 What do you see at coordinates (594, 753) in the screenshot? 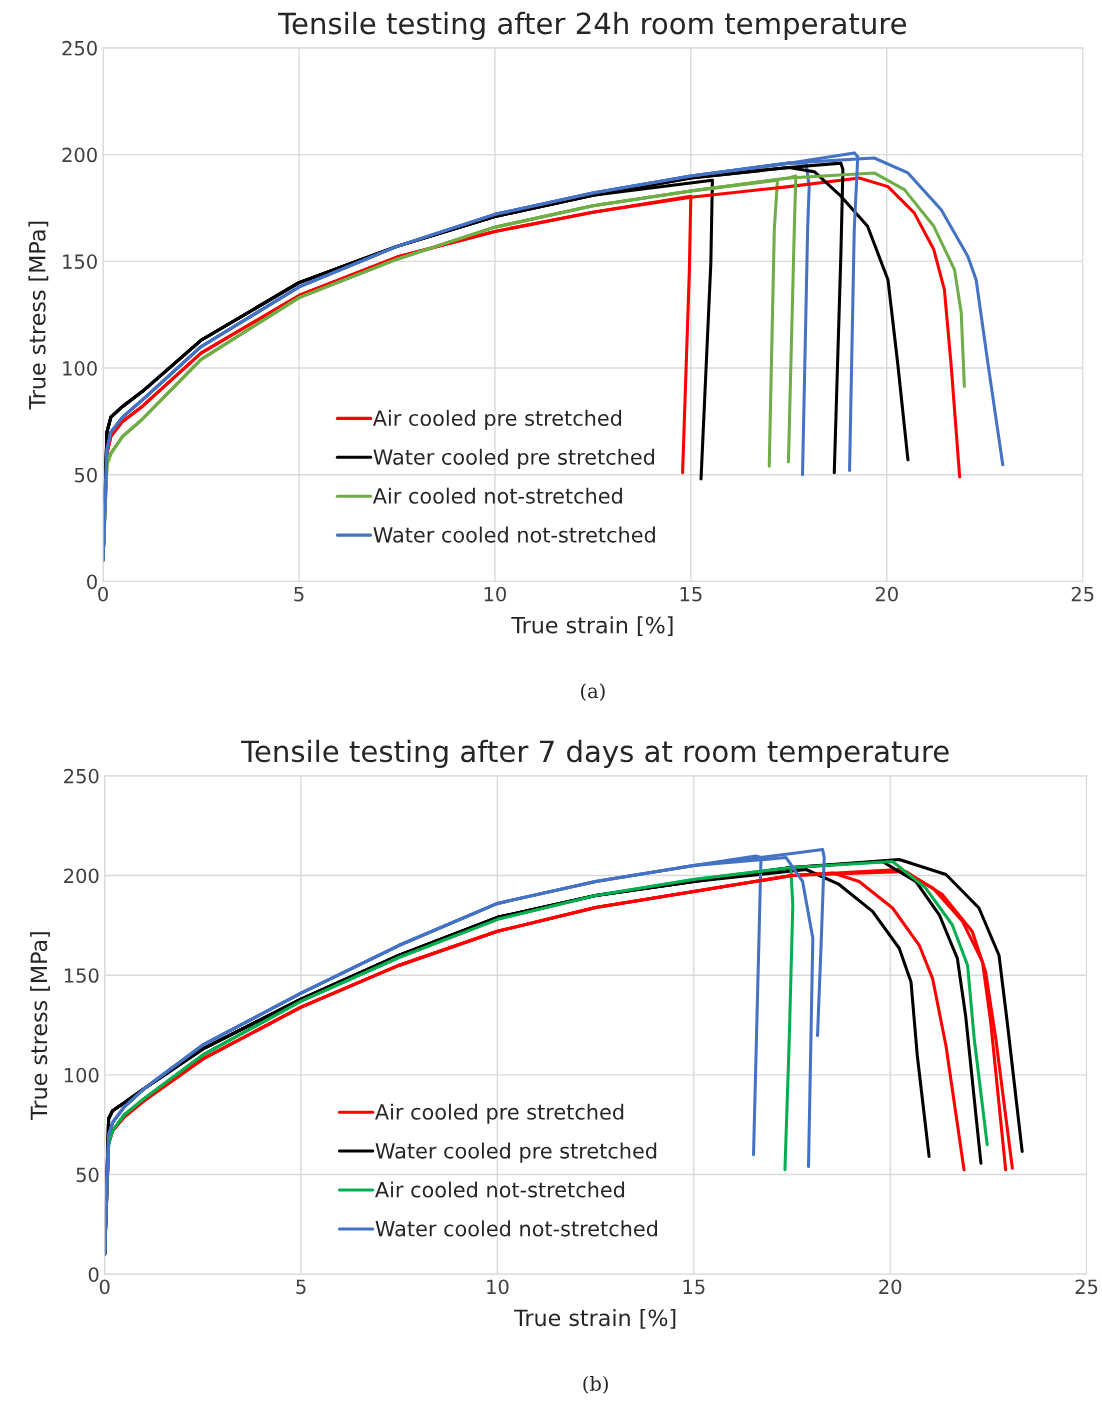
I see `chart-title: Tensile testing after 7 days at room temperature` at bounding box center [594, 753].